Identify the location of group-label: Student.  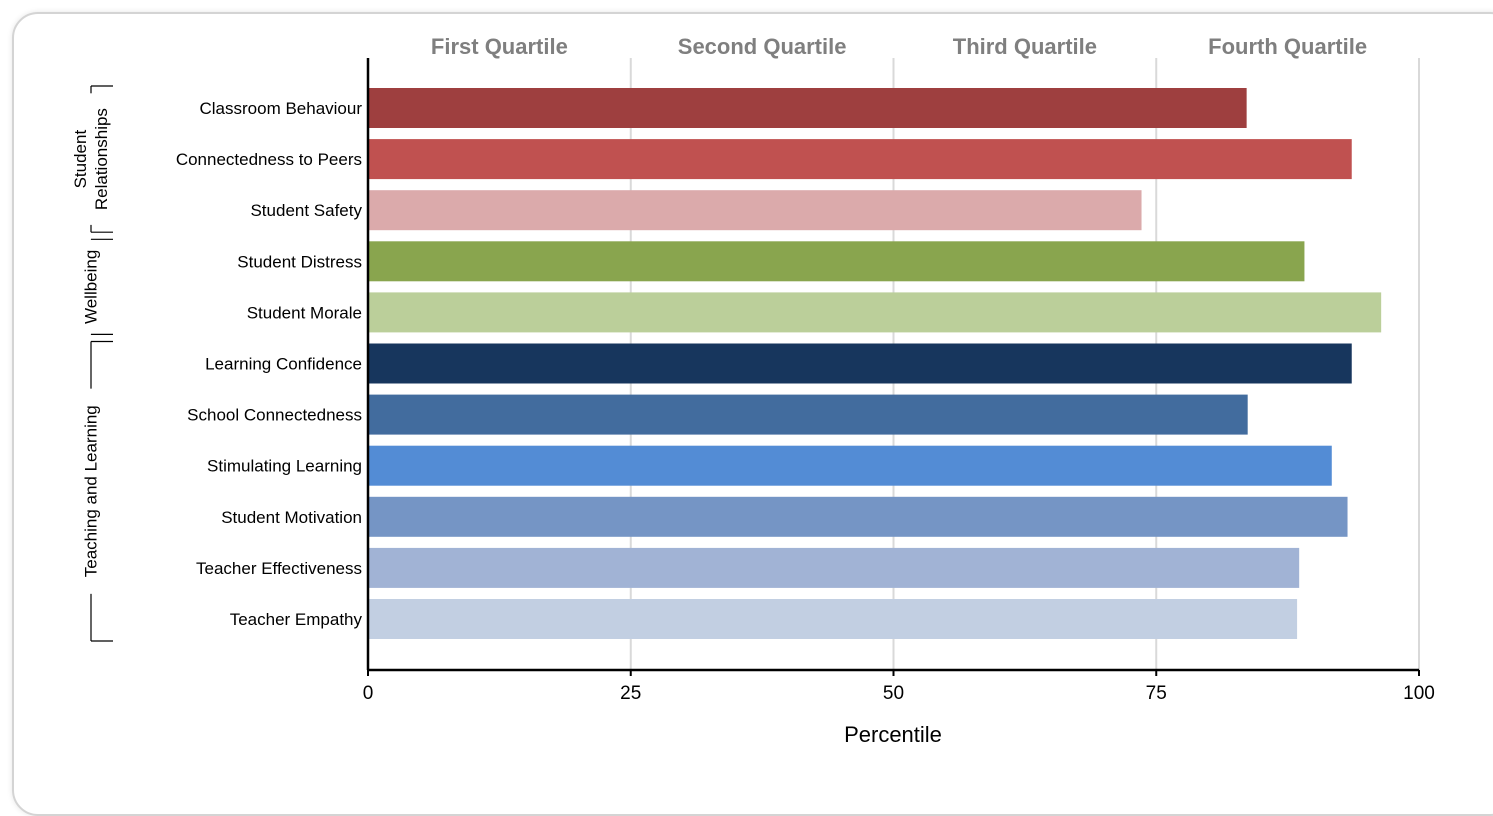
(80, 159).